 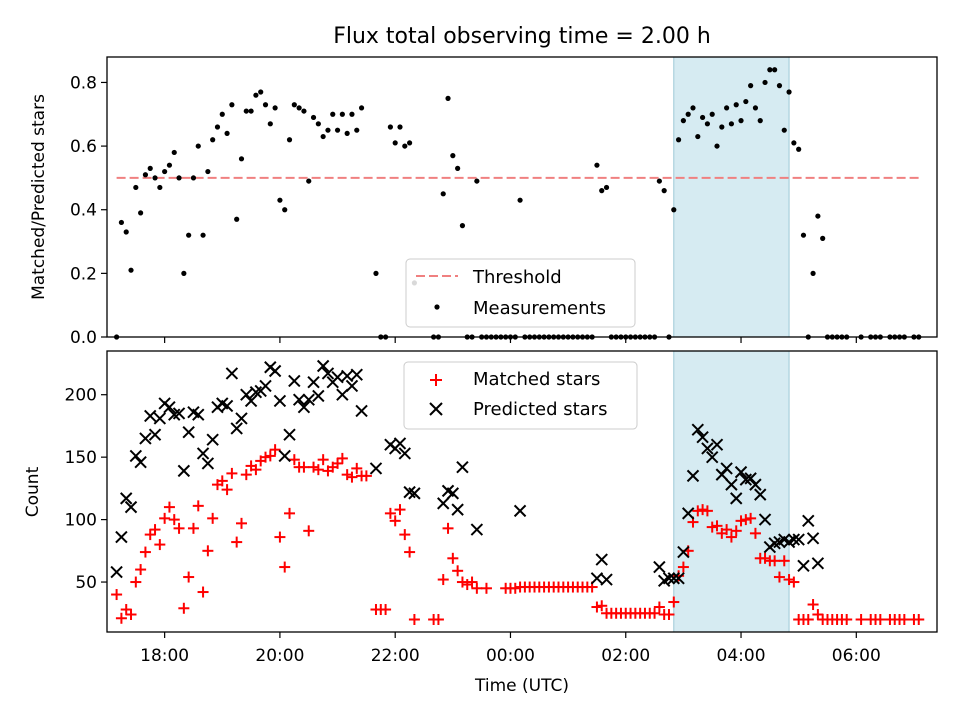 I want to click on x-tick-label: 18:00, so click(x=164, y=656).